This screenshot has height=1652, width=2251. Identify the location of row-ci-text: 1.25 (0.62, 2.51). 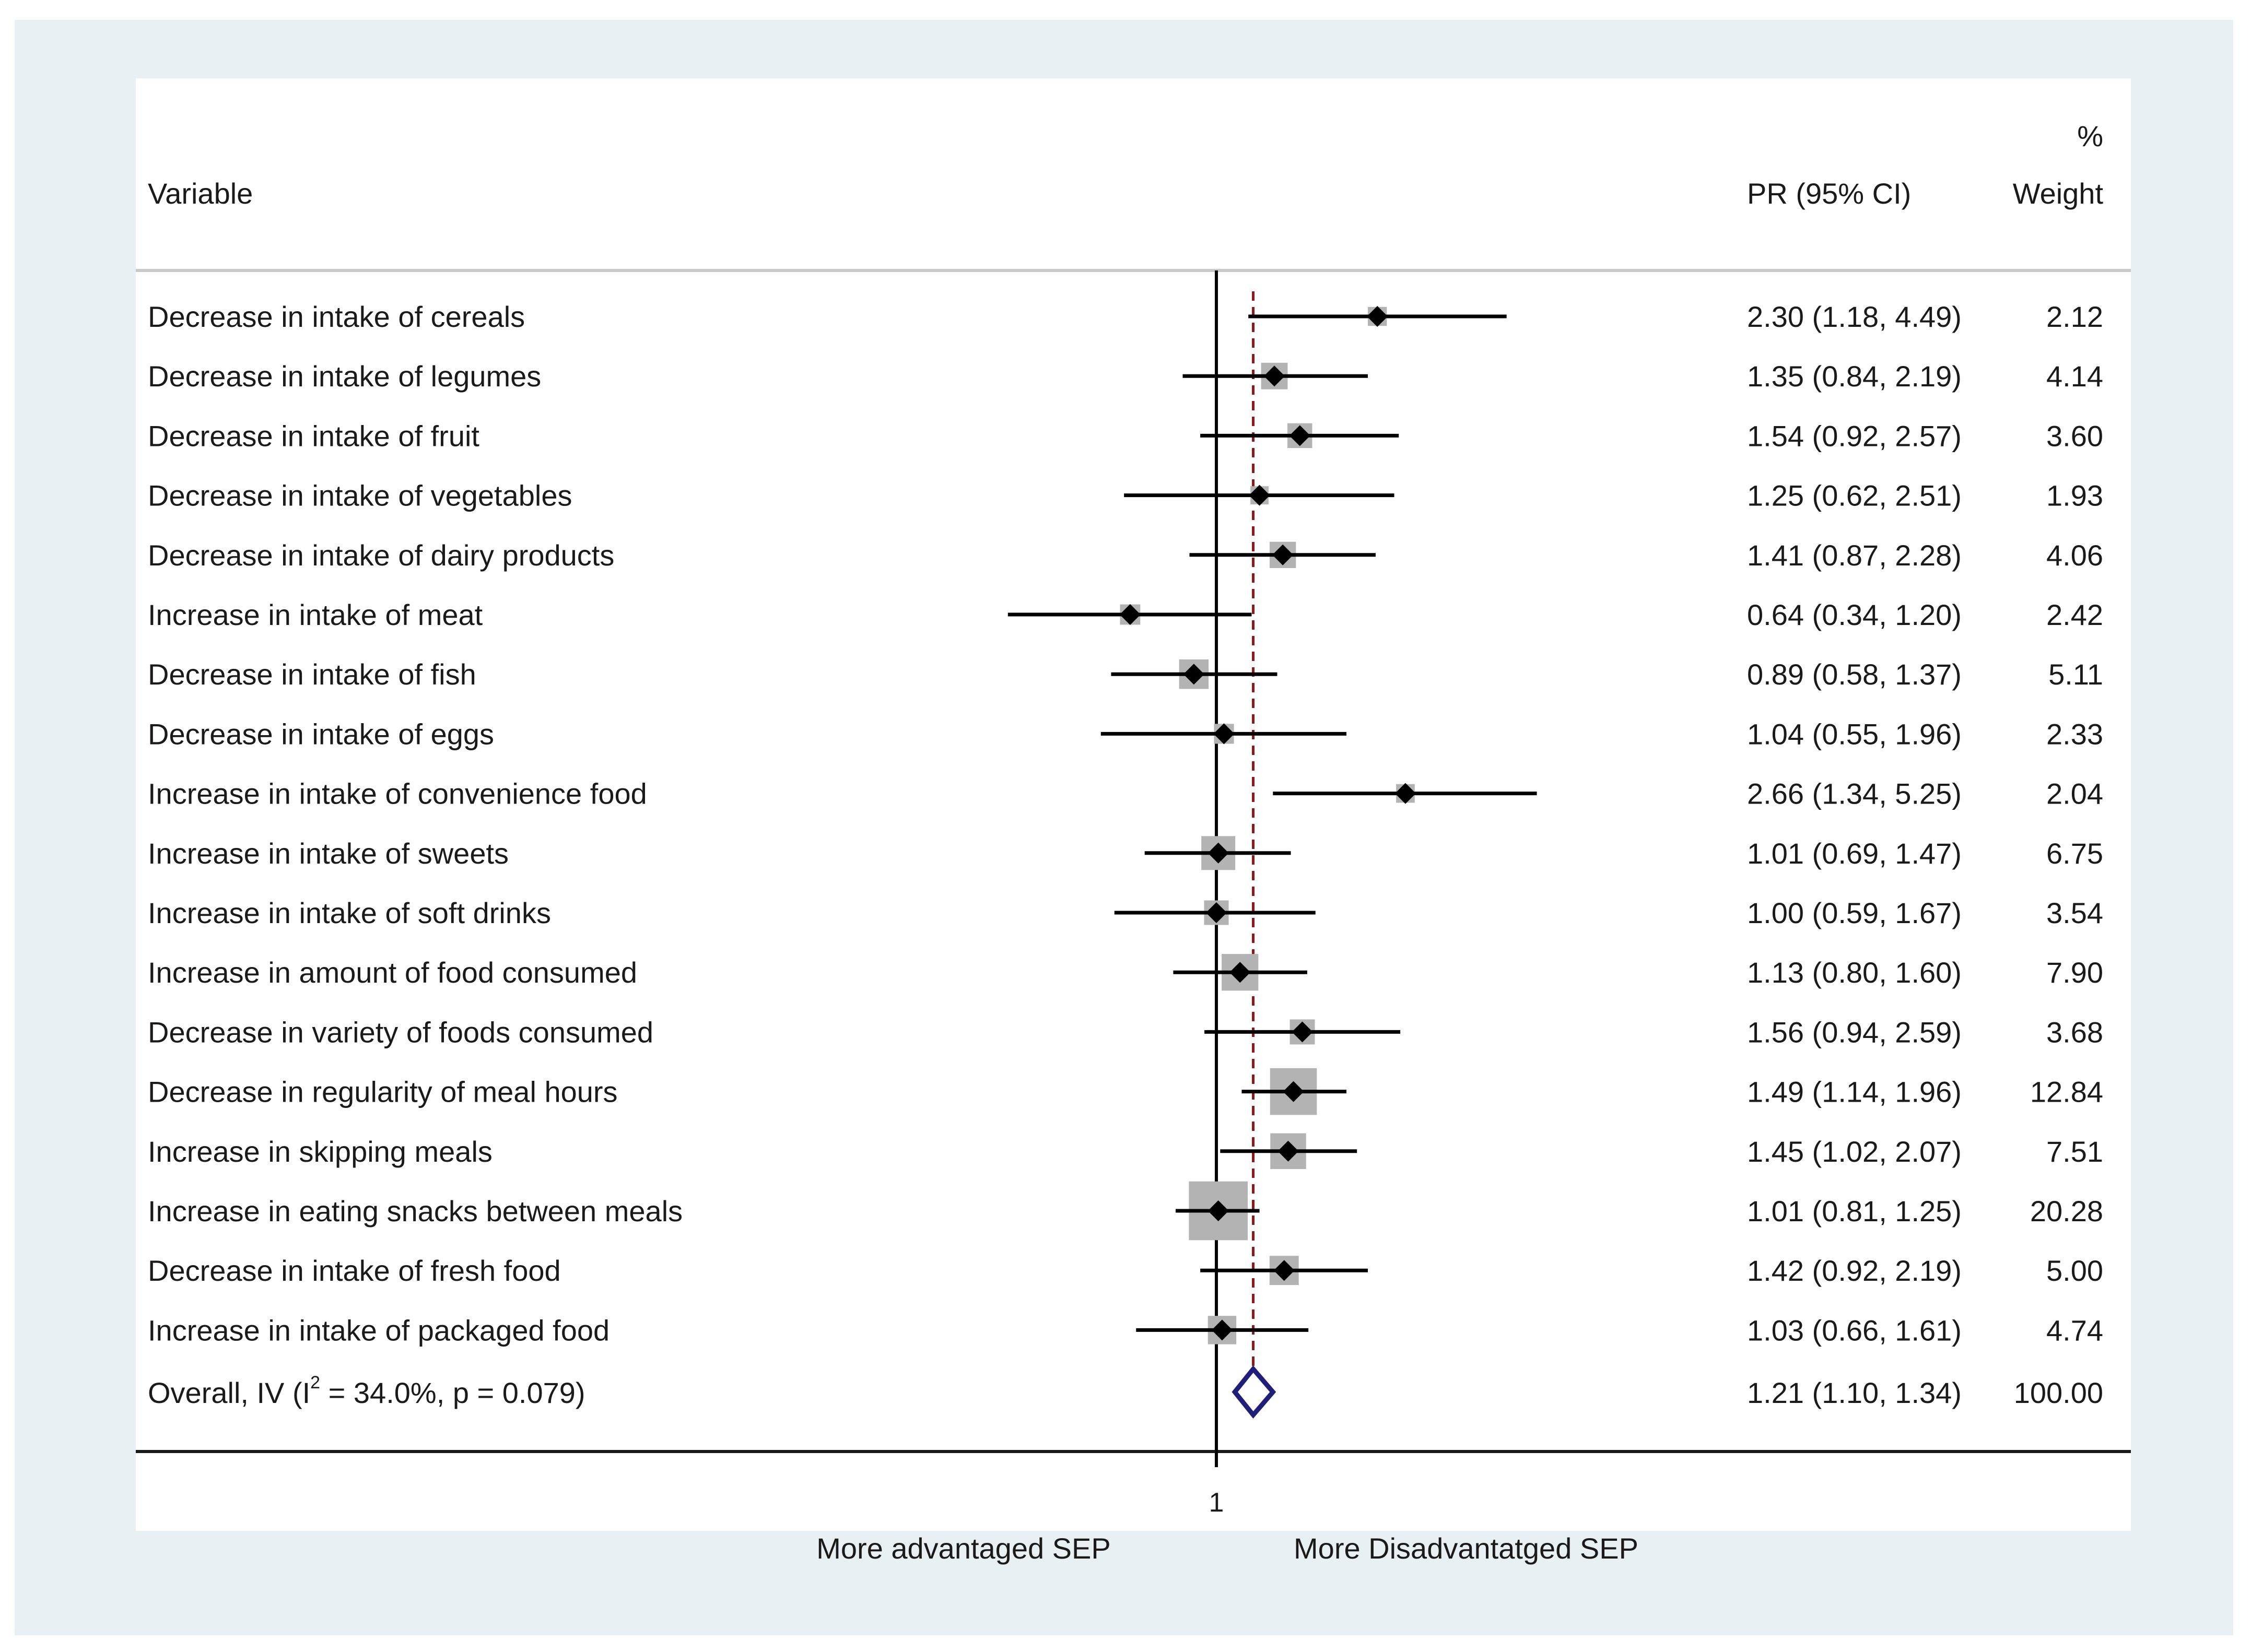
(1854, 495).